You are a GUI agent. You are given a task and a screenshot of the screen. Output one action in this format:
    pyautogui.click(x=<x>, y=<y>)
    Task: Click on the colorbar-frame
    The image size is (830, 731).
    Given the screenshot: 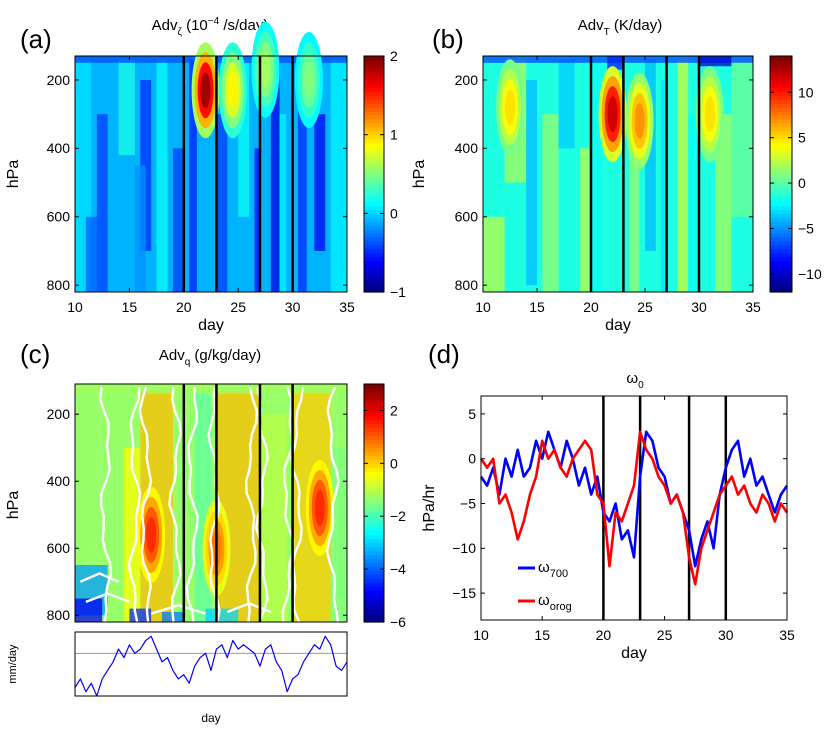 What is the action you would take?
    pyautogui.click(x=374, y=174)
    